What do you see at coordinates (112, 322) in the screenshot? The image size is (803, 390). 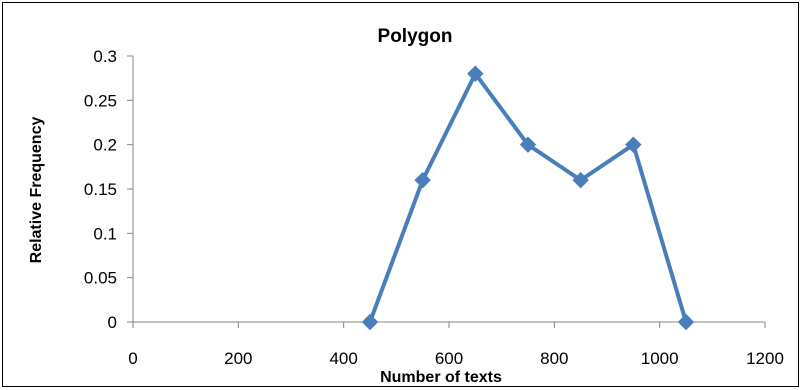 I see `y-tick-label: 0` at bounding box center [112, 322].